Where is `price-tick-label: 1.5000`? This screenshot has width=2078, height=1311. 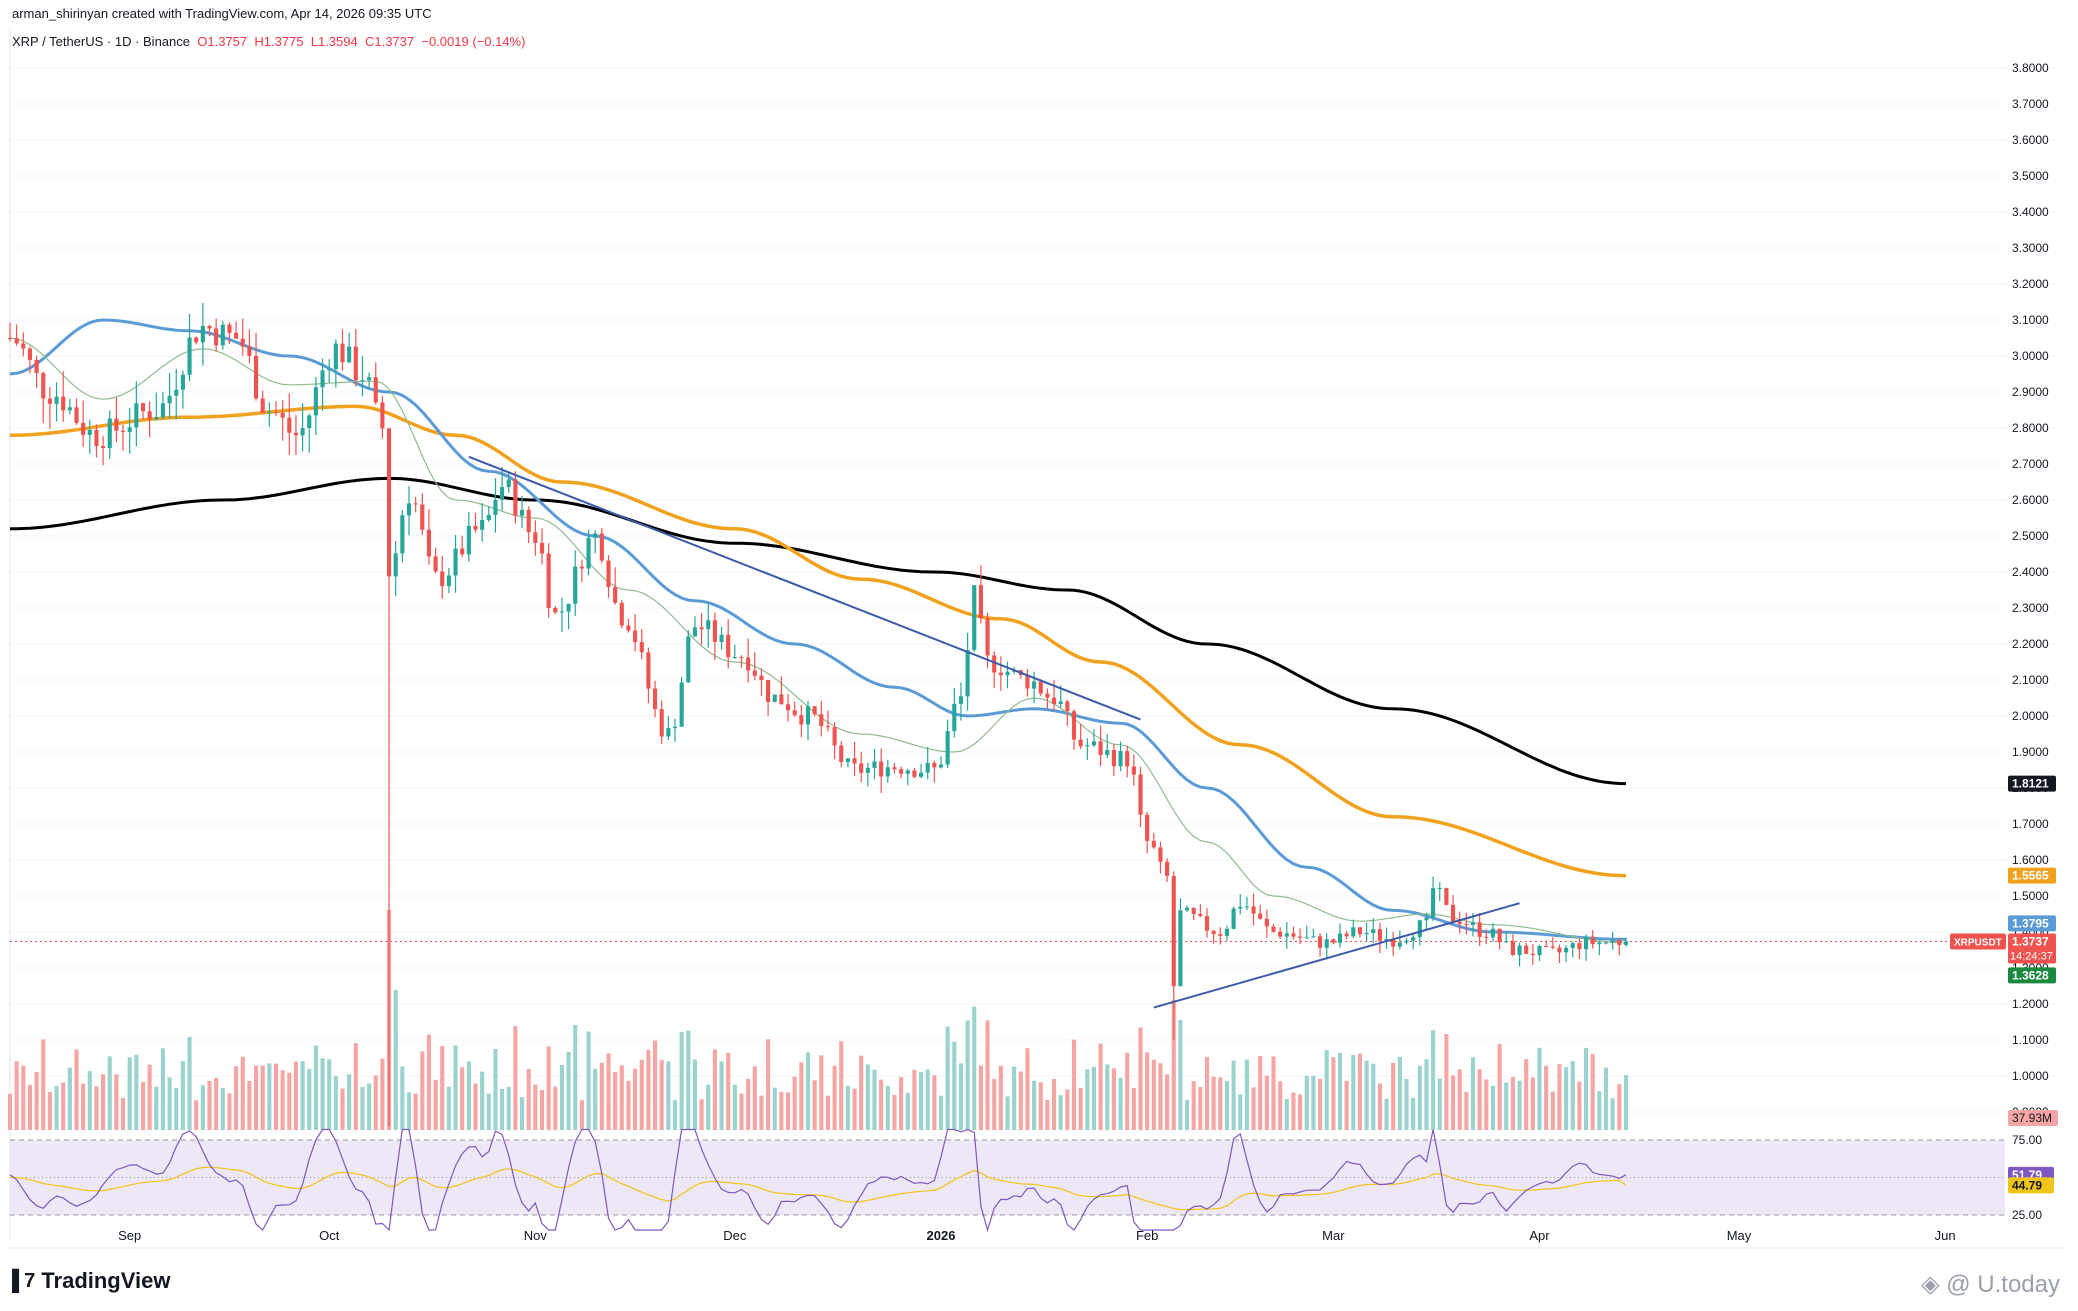 price-tick-label: 1.5000 is located at coordinates (2030, 896).